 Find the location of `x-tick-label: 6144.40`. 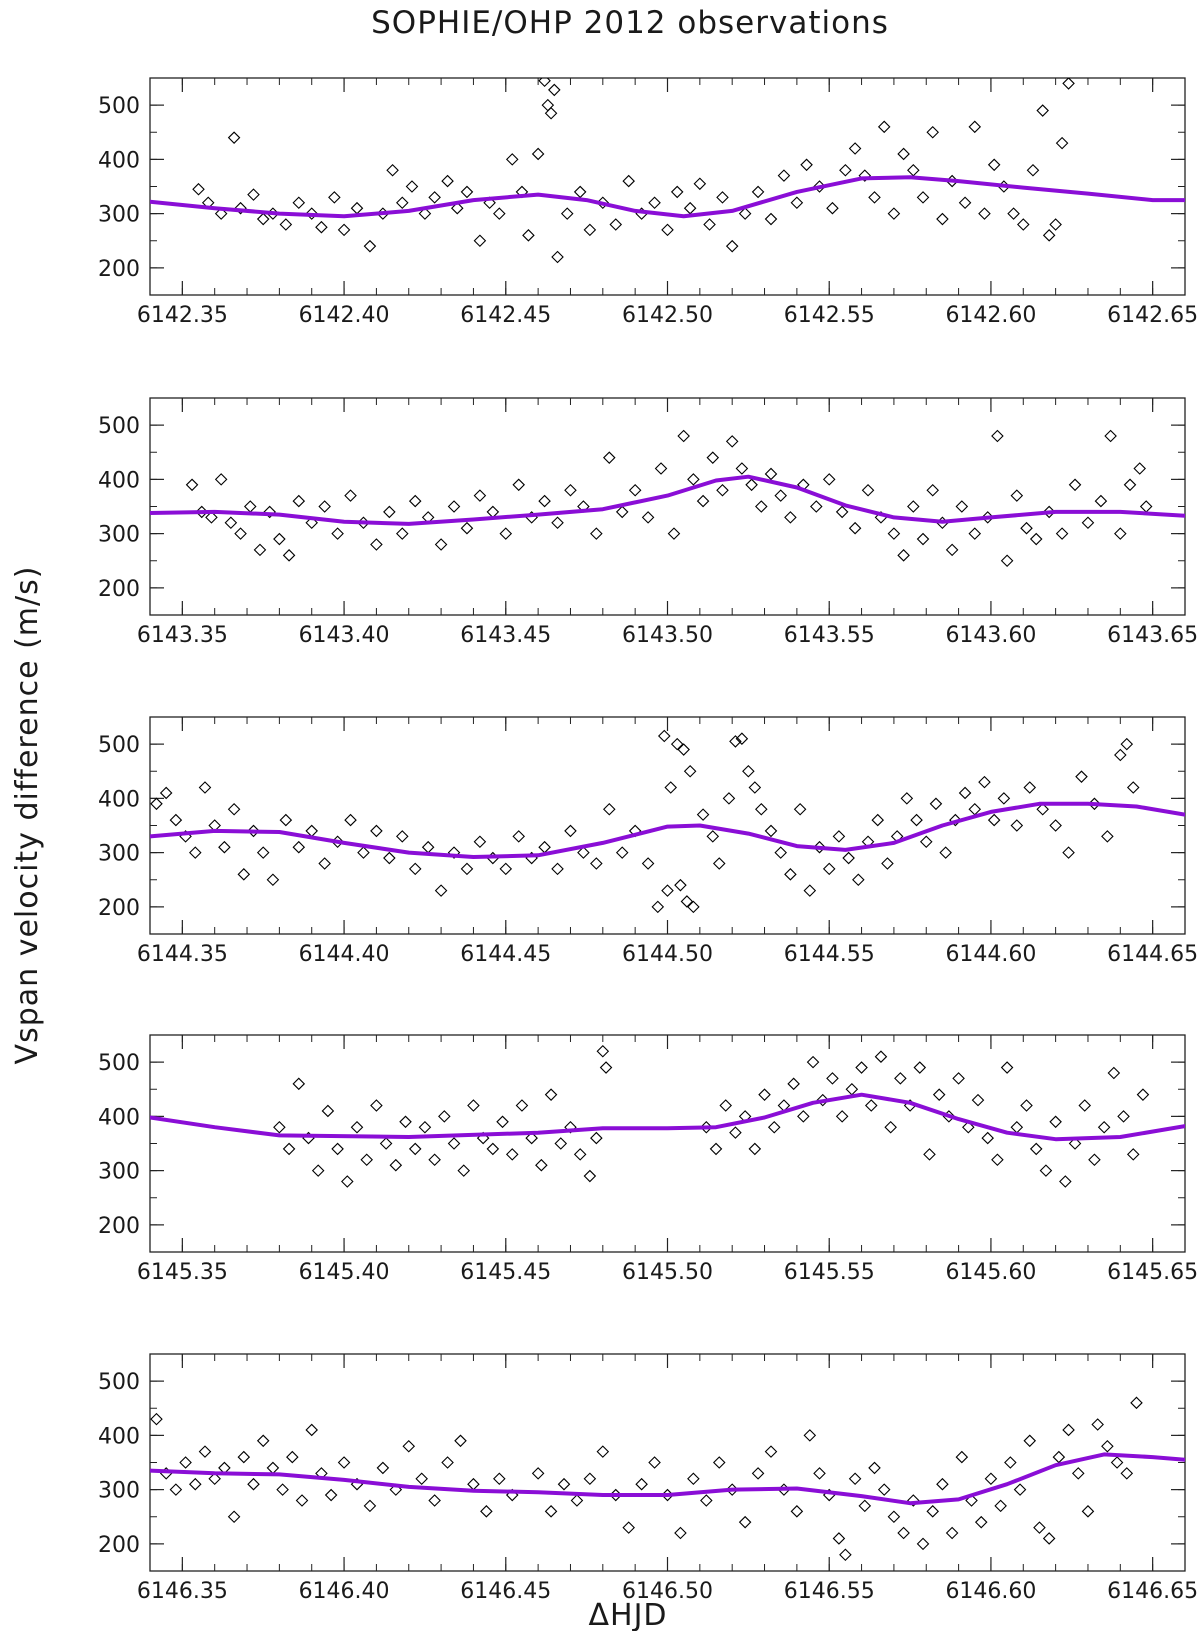

x-tick-label: 6144.40 is located at coordinates (344, 954).